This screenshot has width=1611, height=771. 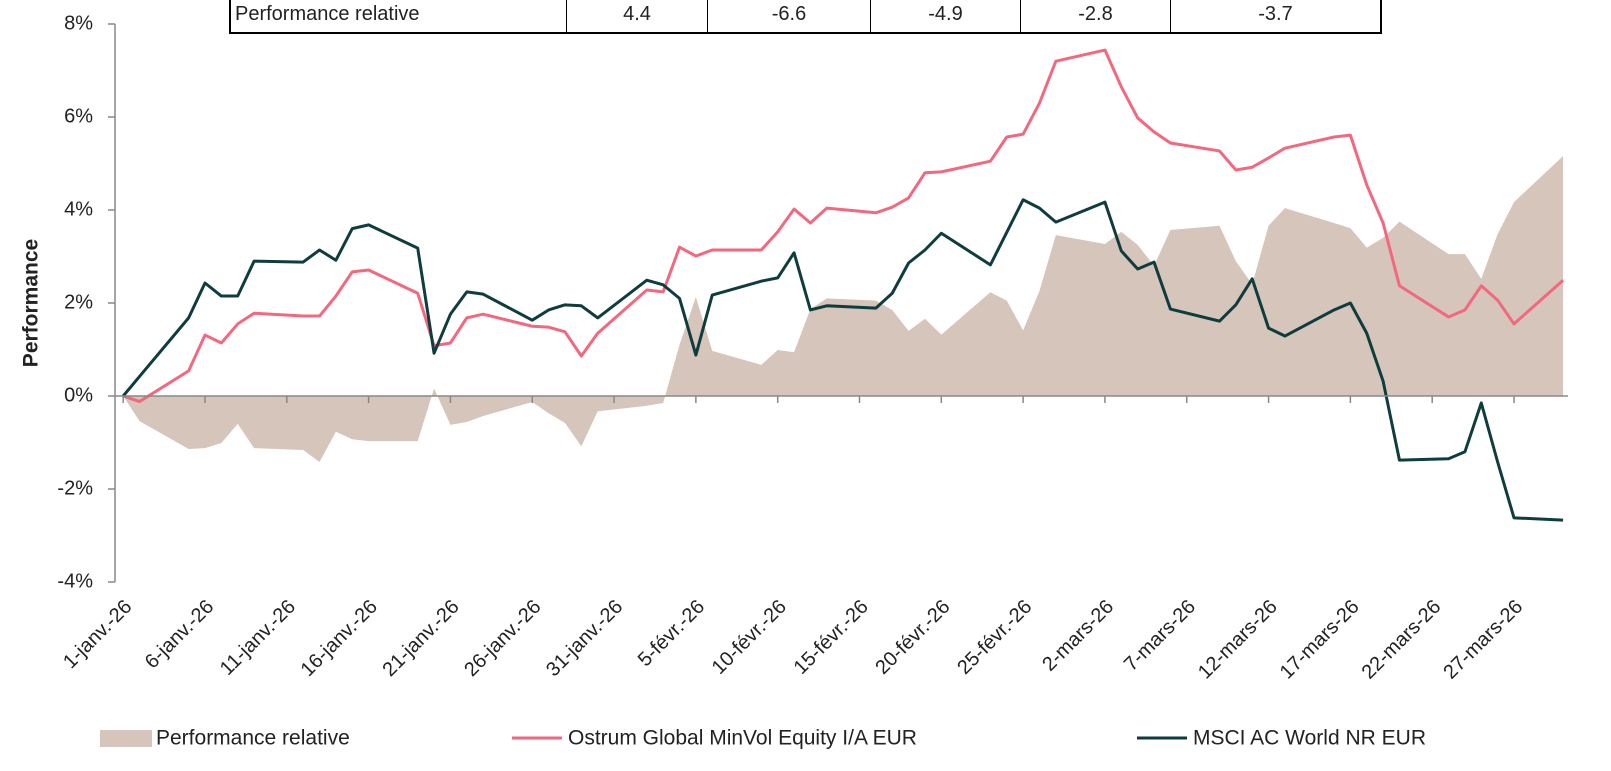 What do you see at coordinates (78, 209) in the screenshot?
I see `y-tick-label: 4%` at bounding box center [78, 209].